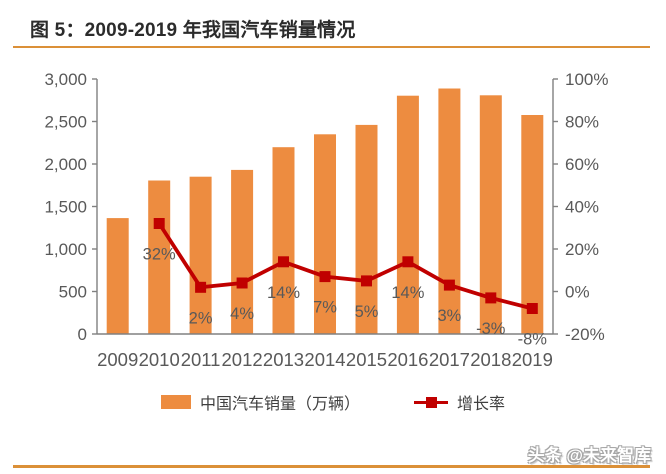 The width and height of the screenshot is (666, 474). Describe the element at coordinates (283, 262) in the screenshot. I see `growth-marker-2013` at that location.